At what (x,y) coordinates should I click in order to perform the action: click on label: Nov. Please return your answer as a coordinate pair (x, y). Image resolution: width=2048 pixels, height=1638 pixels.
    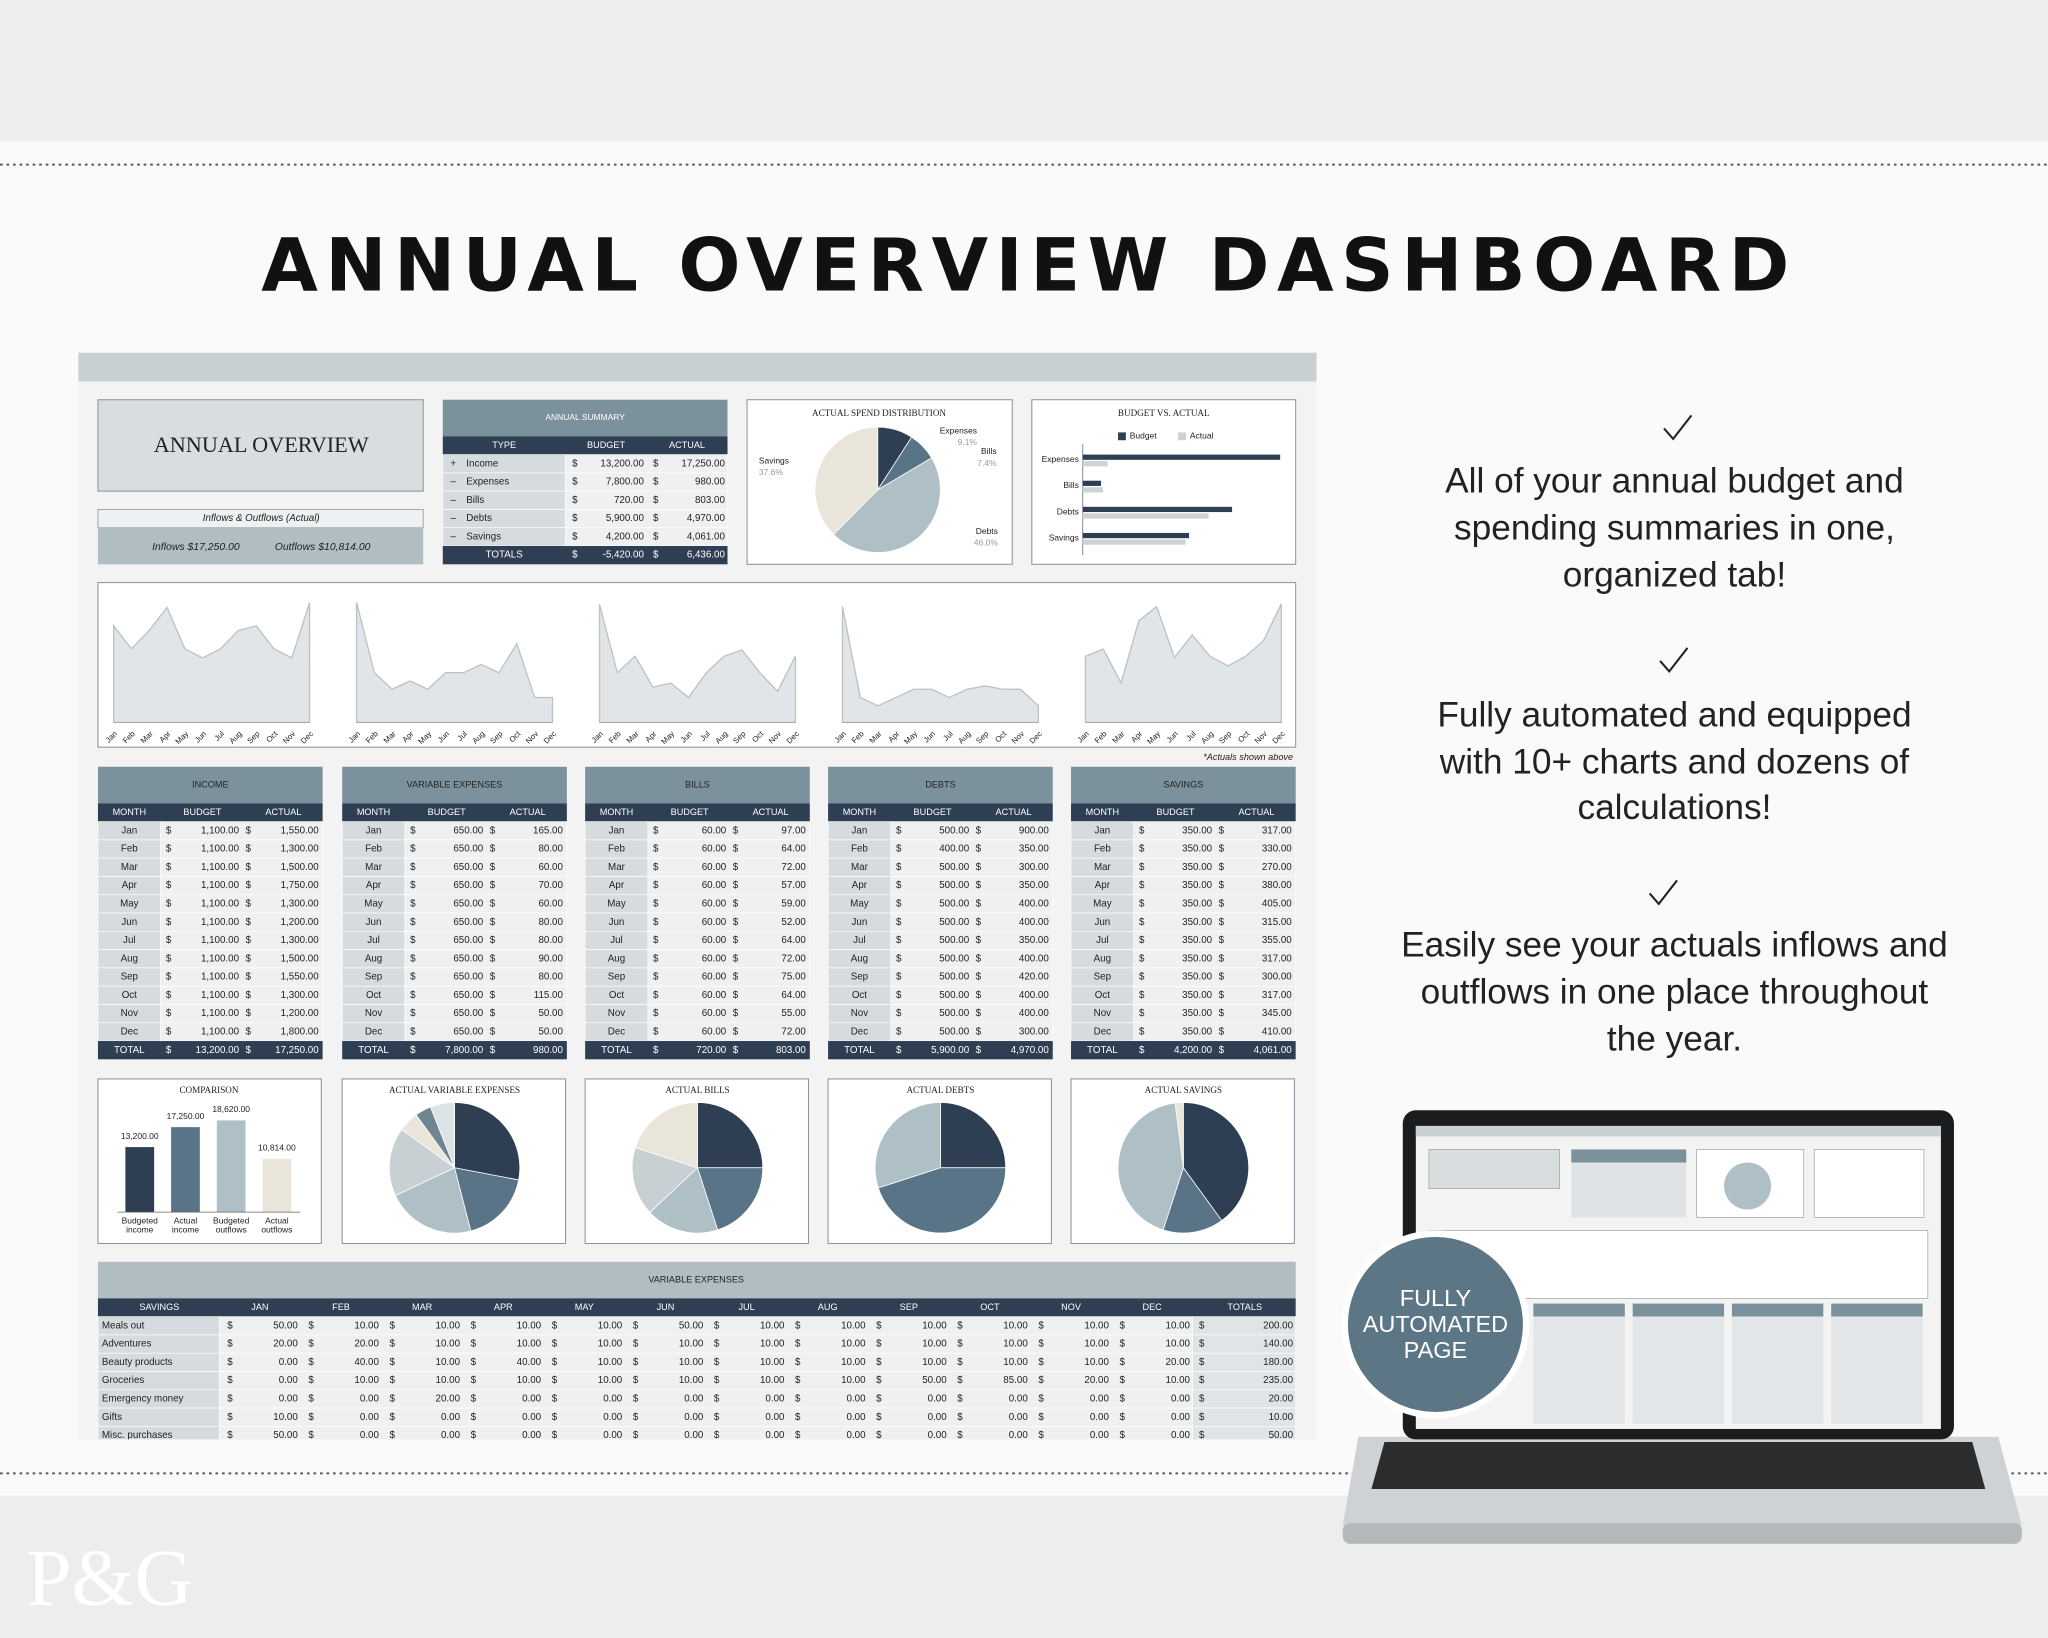
    Looking at the image, I should click on (1103, 1013).